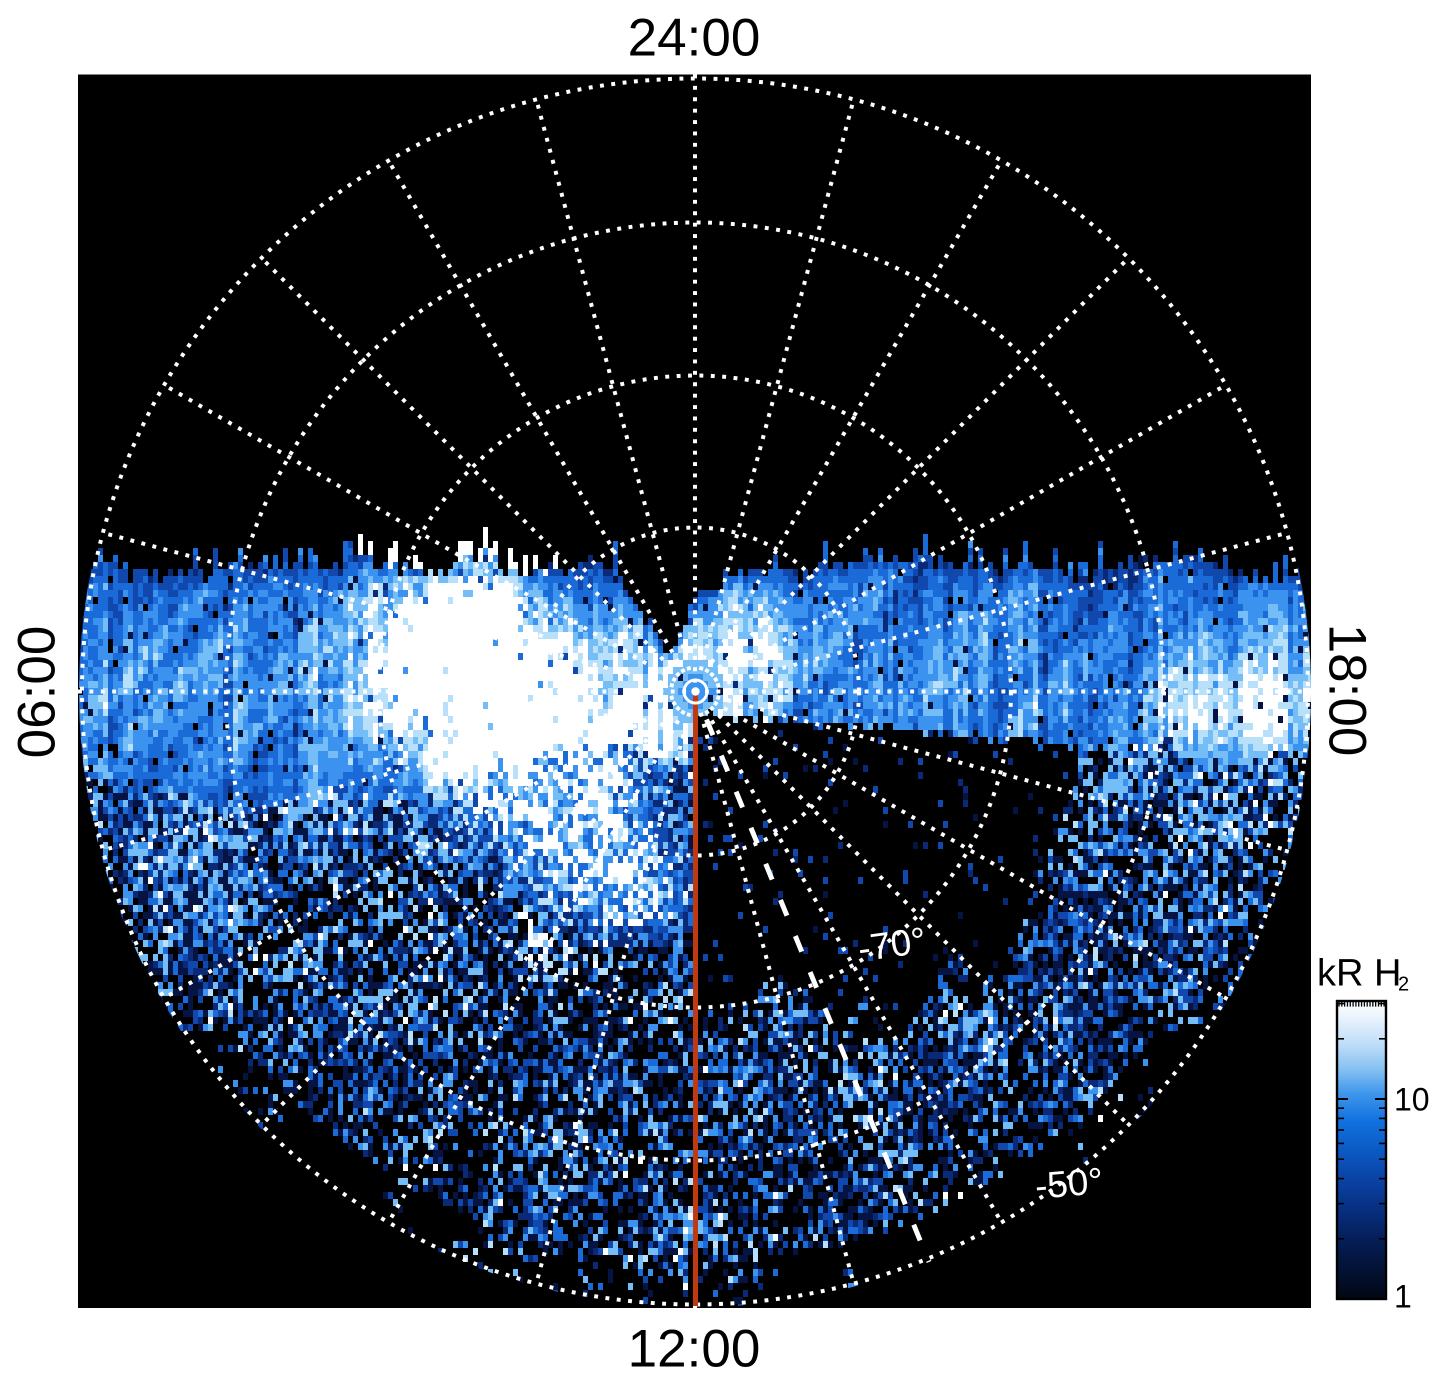 This screenshot has height=1384, width=1447. What do you see at coordinates (891, 944) in the screenshot?
I see `svg-text: -70°` at bounding box center [891, 944].